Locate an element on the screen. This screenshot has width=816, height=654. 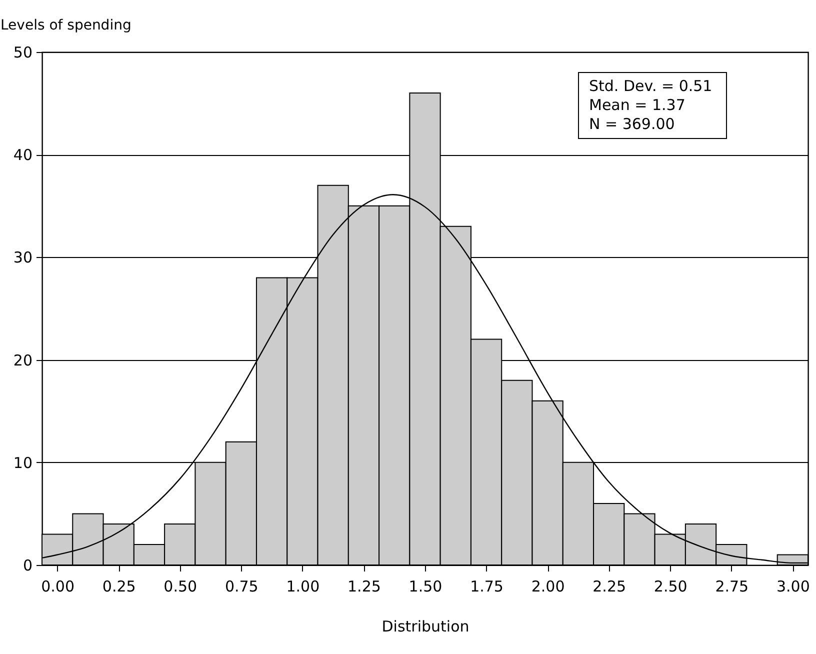
x-tick-label: 2.00 is located at coordinates (548, 587).